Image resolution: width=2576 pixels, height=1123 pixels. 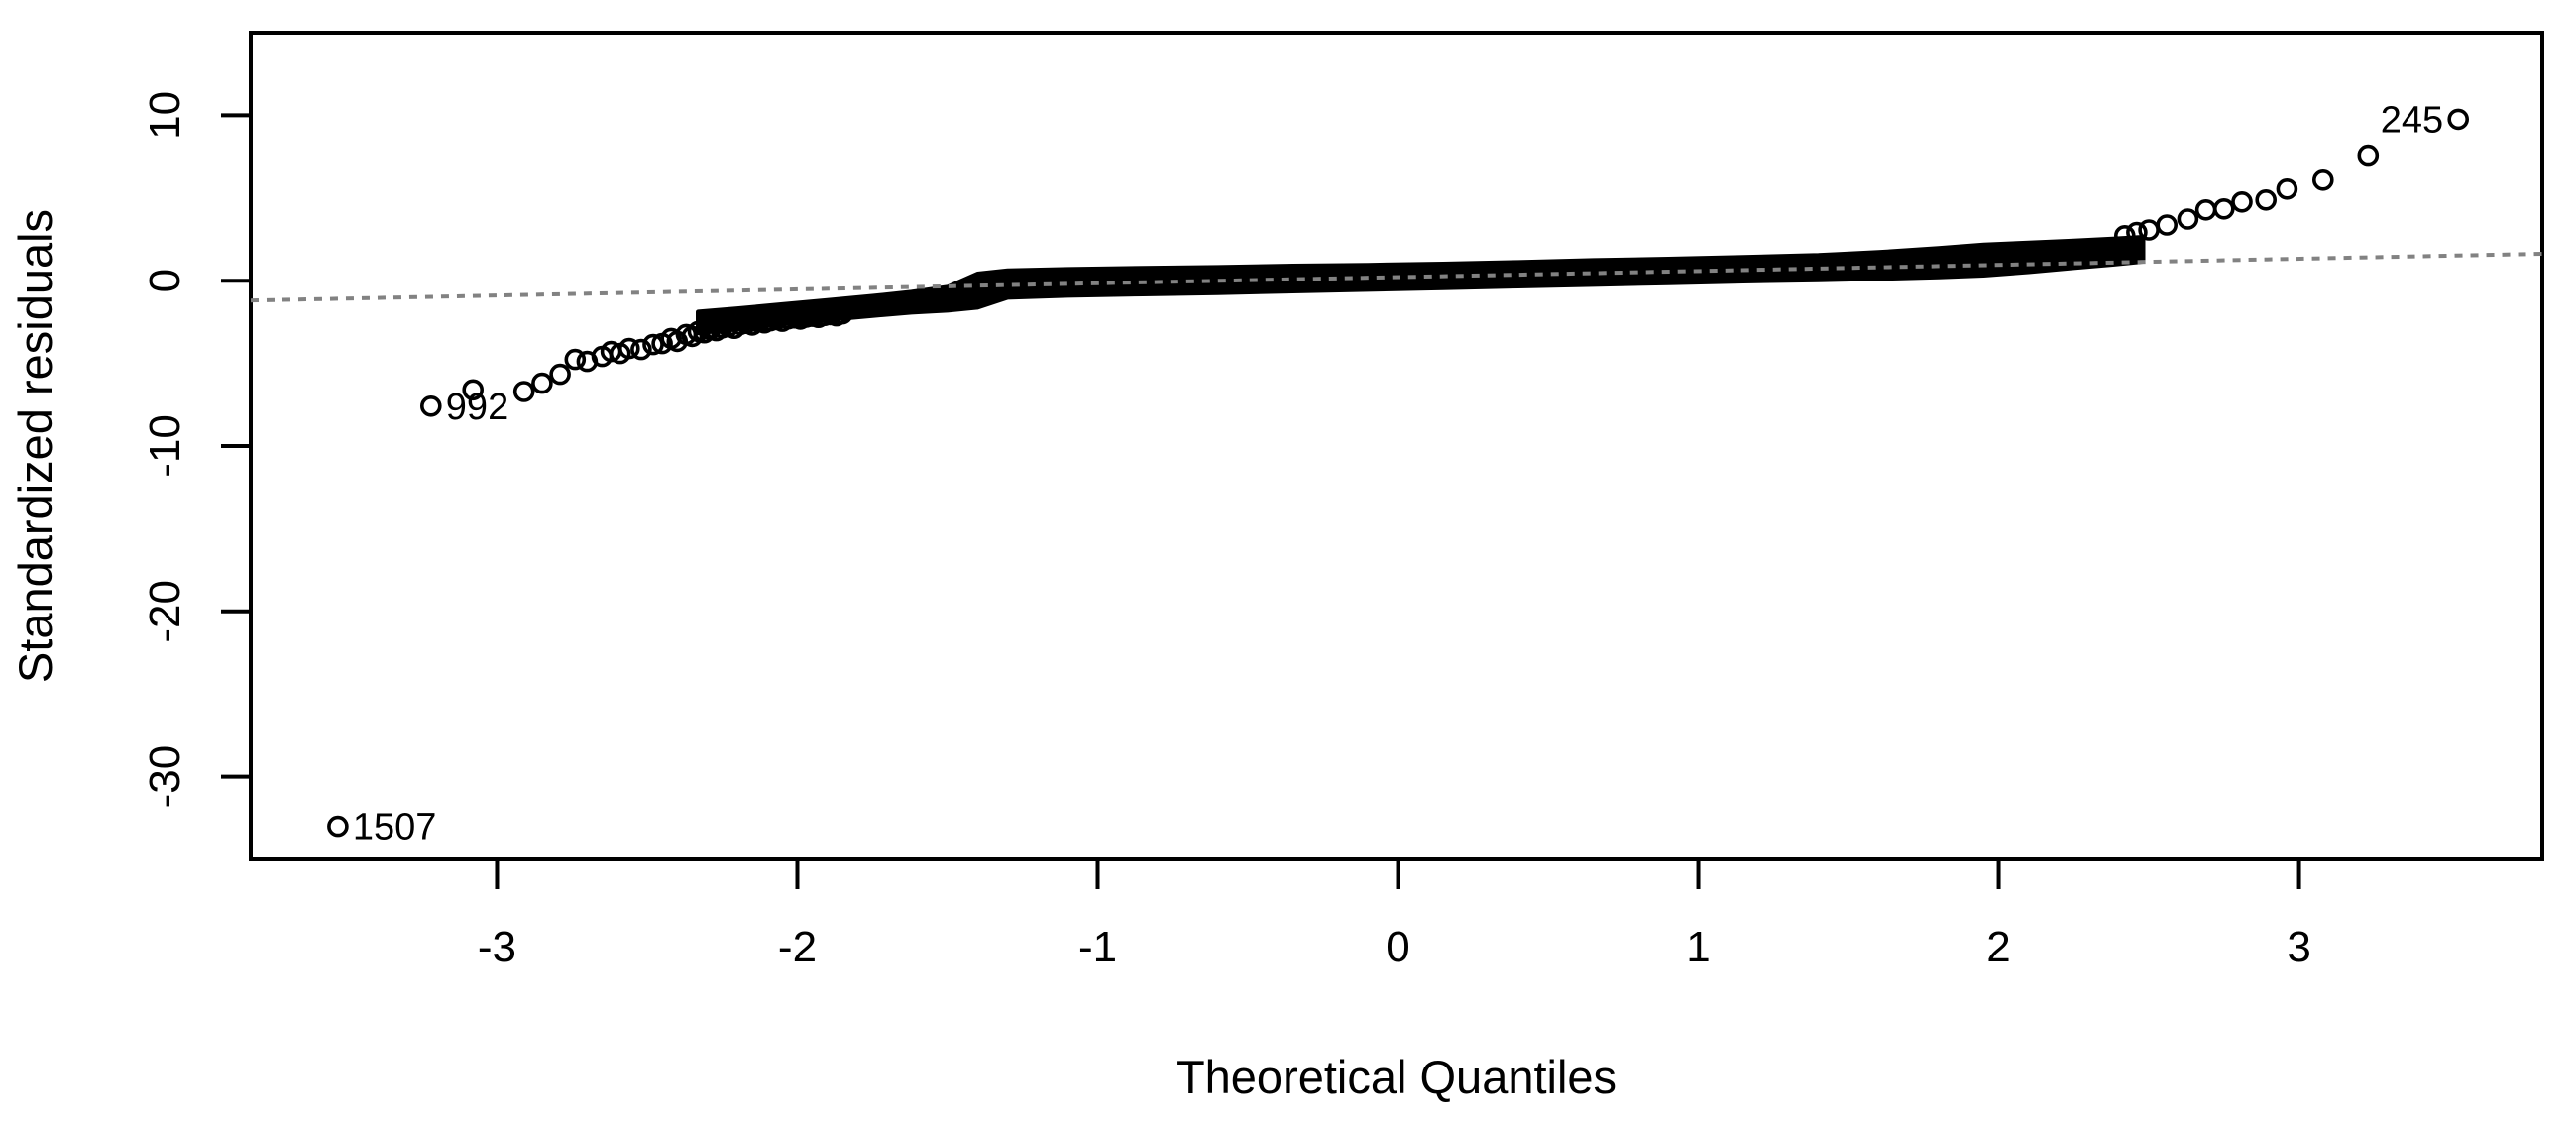 I want to click on x-tick-label: -3, so click(x=497, y=947).